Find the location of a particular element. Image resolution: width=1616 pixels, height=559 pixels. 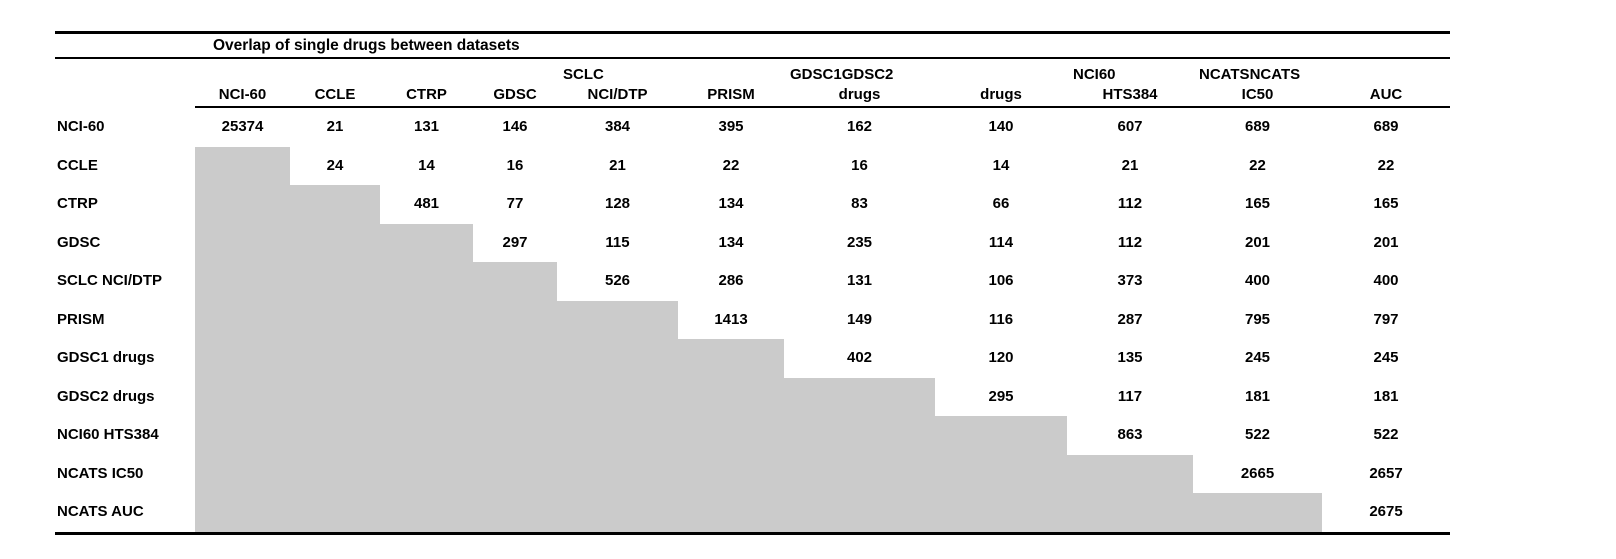

column-group-label: GDSC2 is located at coordinates (867, 74).